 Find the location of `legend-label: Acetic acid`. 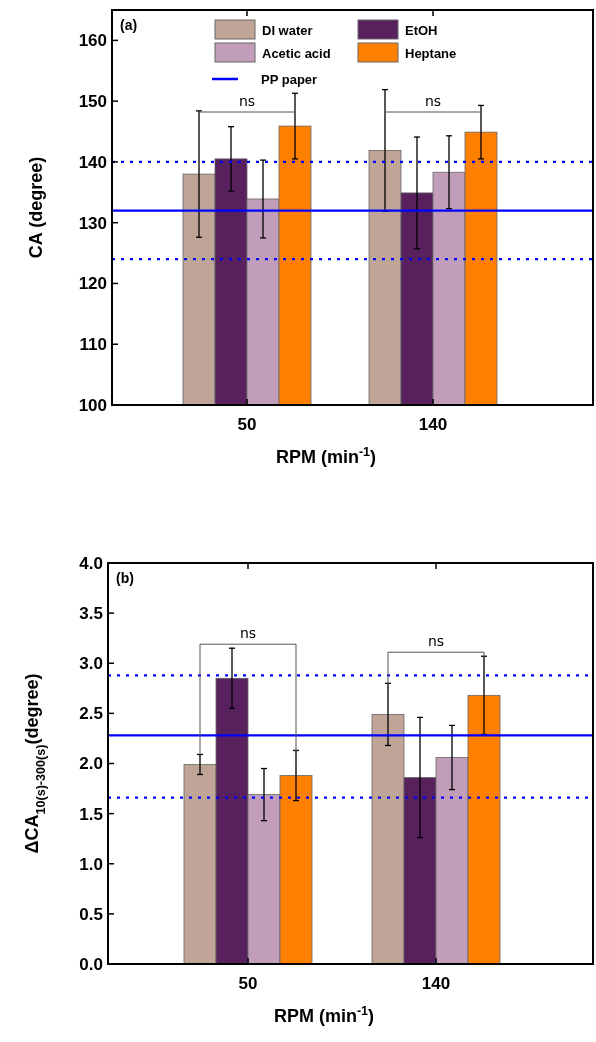

legend-label: Acetic acid is located at coordinates (296, 53).